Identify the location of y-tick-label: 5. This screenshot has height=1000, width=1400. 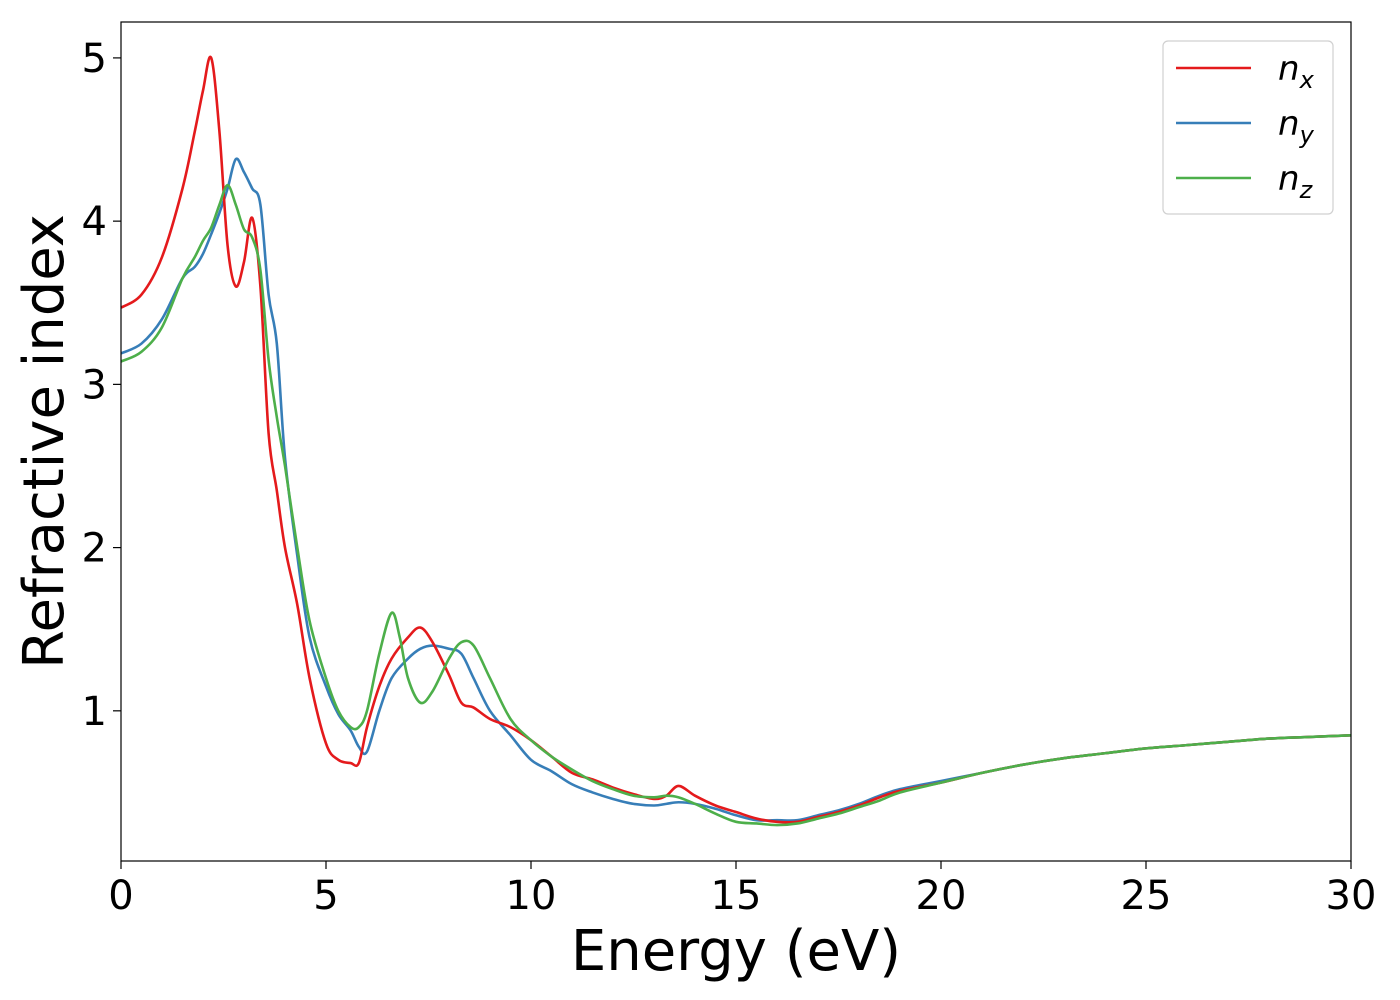
(94, 59).